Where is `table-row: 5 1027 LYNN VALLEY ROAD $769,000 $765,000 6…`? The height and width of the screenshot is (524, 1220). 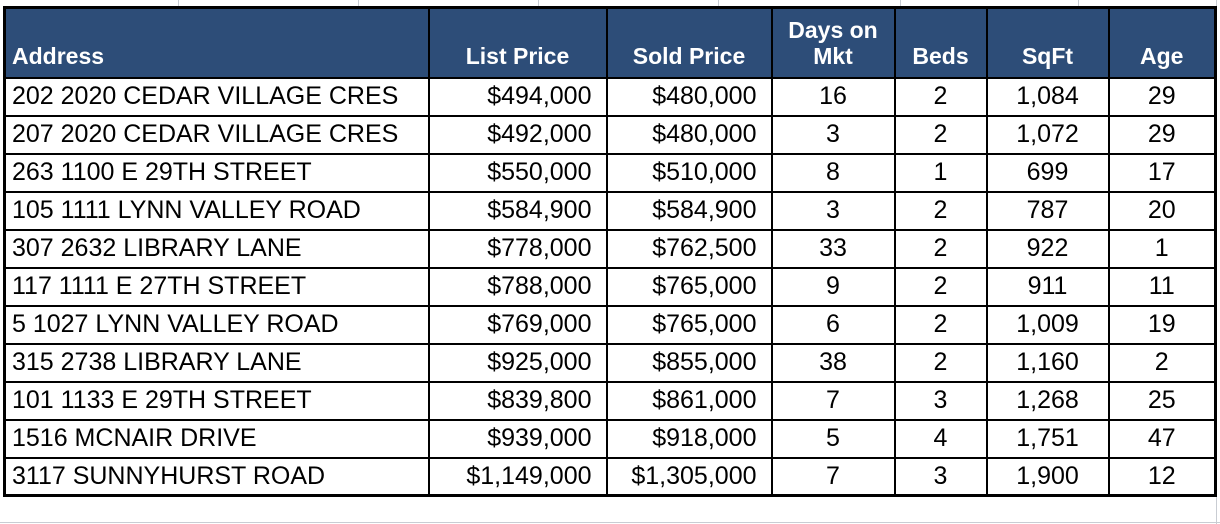 table-row: 5 1027 LYNN VALLEY ROAD $769,000 $765,000 6… is located at coordinates (610, 324).